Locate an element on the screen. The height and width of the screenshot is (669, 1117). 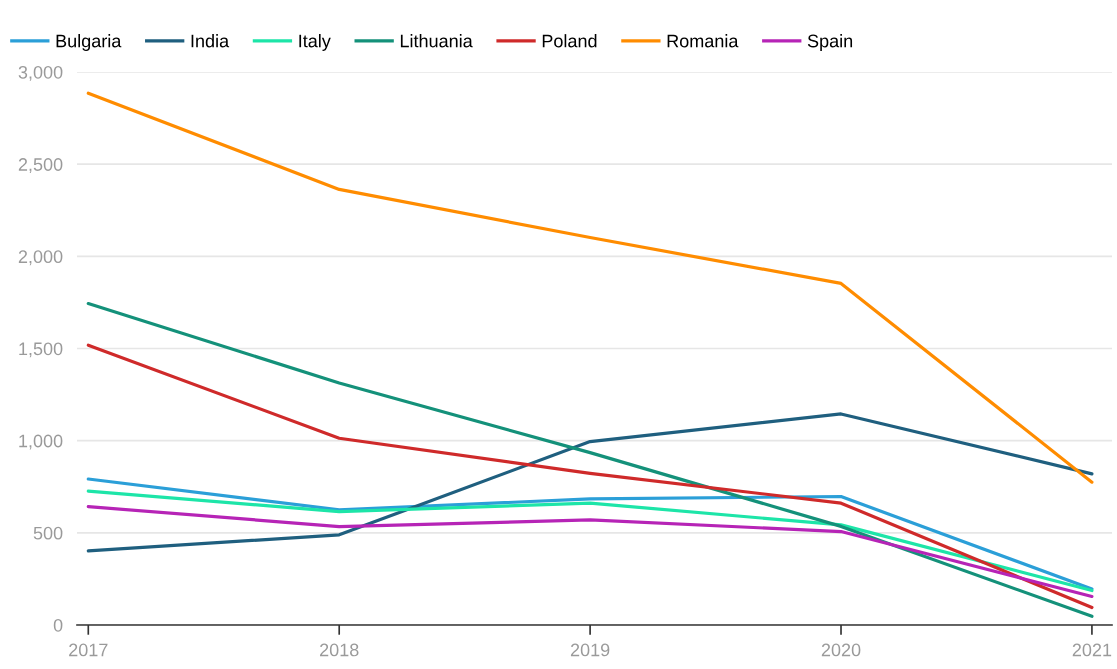
line-series is located at coordinates (590, 552).